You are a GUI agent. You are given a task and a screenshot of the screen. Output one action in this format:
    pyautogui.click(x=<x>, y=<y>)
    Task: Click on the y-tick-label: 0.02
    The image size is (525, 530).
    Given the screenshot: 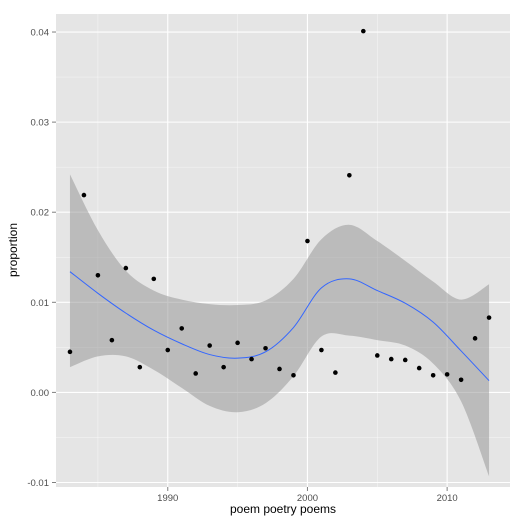 What is the action you would take?
    pyautogui.click(x=40, y=213)
    